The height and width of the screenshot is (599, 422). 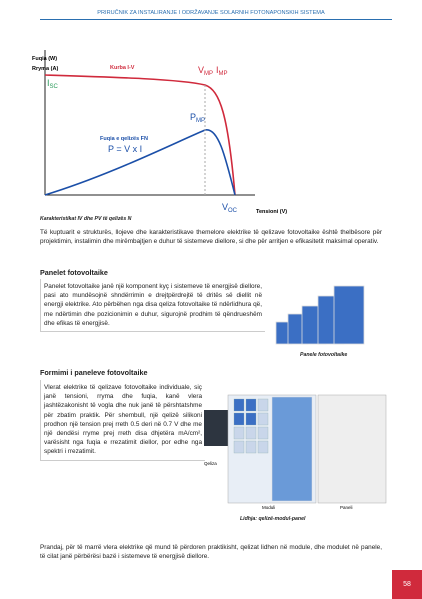 I want to click on section-heading: Panelet fotovoltaike, so click(x=74, y=272).